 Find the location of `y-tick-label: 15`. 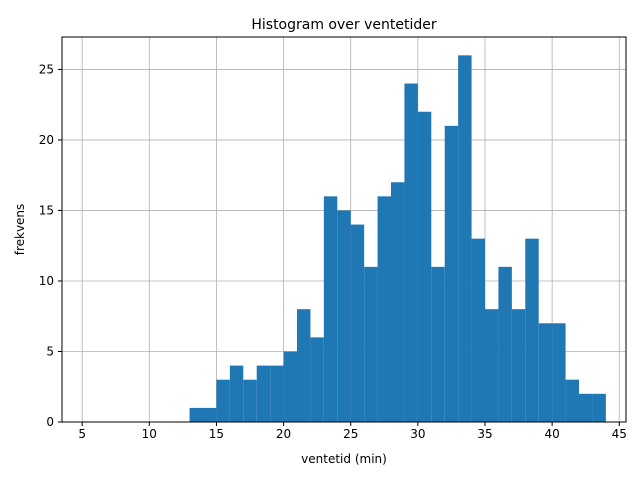

y-tick-label: 15 is located at coordinates (46, 210).